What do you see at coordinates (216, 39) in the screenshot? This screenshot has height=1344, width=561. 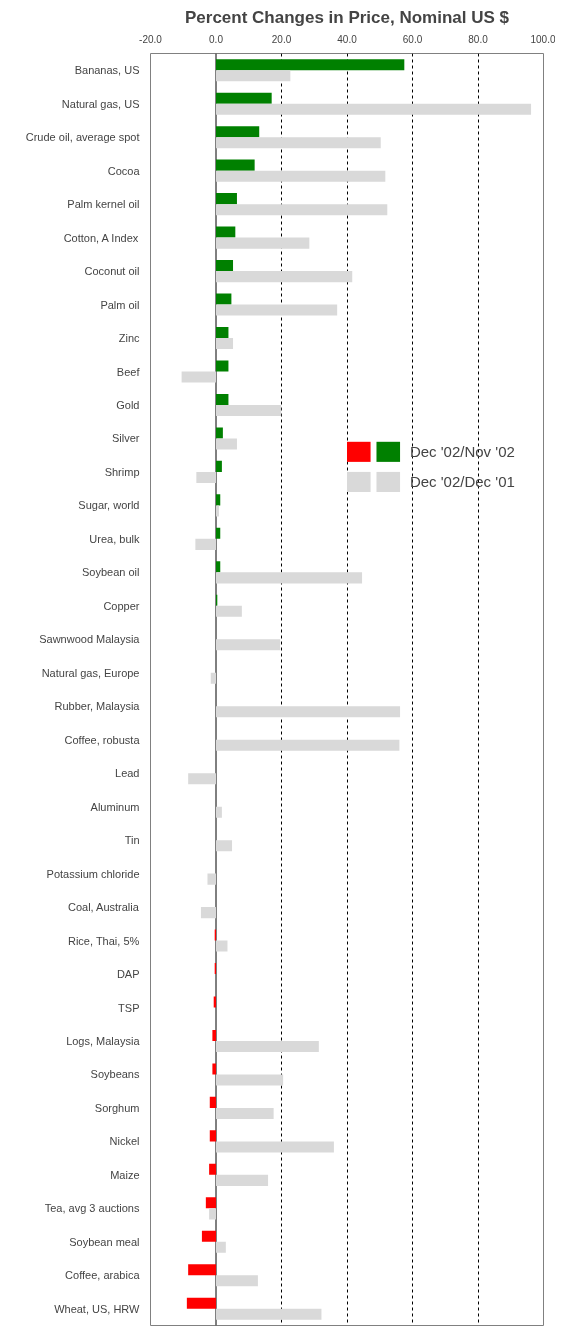 I see `x-tick-label: 0.0` at bounding box center [216, 39].